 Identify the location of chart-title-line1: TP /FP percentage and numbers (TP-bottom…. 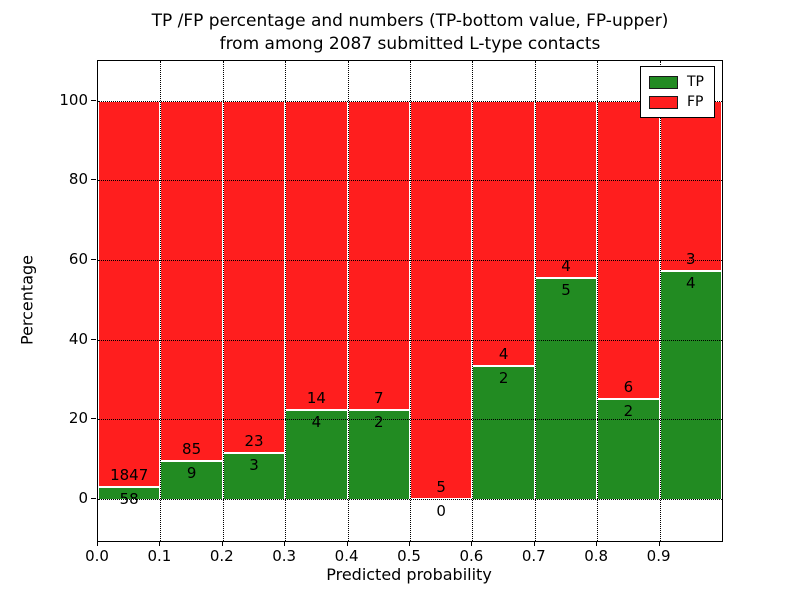
(410, 21).